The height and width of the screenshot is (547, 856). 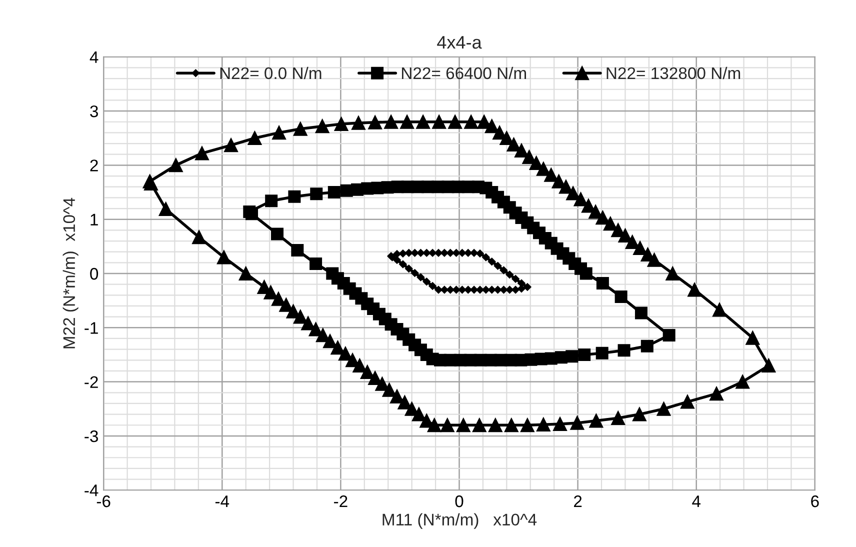 What do you see at coordinates (91, 490) in the screenshot?
I see `y-tick-label: -4` at bounding box center [91, 490].